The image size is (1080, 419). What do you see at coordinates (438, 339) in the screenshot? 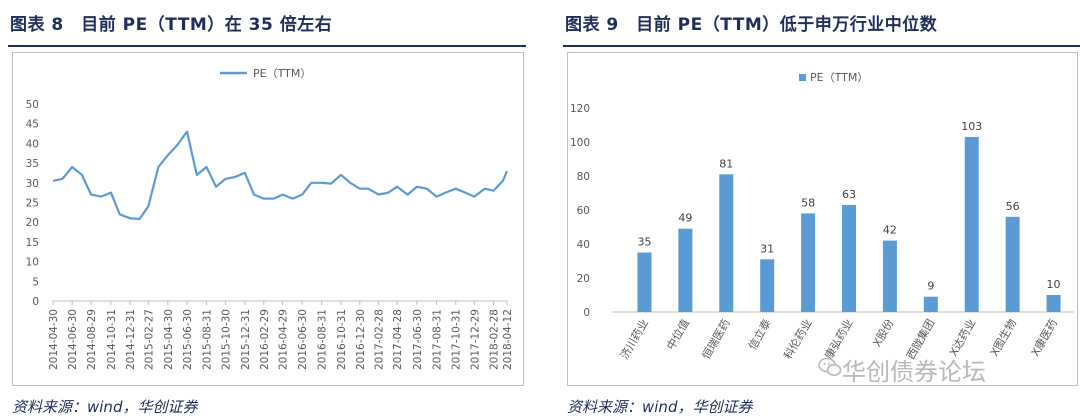
I see `x-tick-label: 2017-08-31` at bounding box center [438, 339].